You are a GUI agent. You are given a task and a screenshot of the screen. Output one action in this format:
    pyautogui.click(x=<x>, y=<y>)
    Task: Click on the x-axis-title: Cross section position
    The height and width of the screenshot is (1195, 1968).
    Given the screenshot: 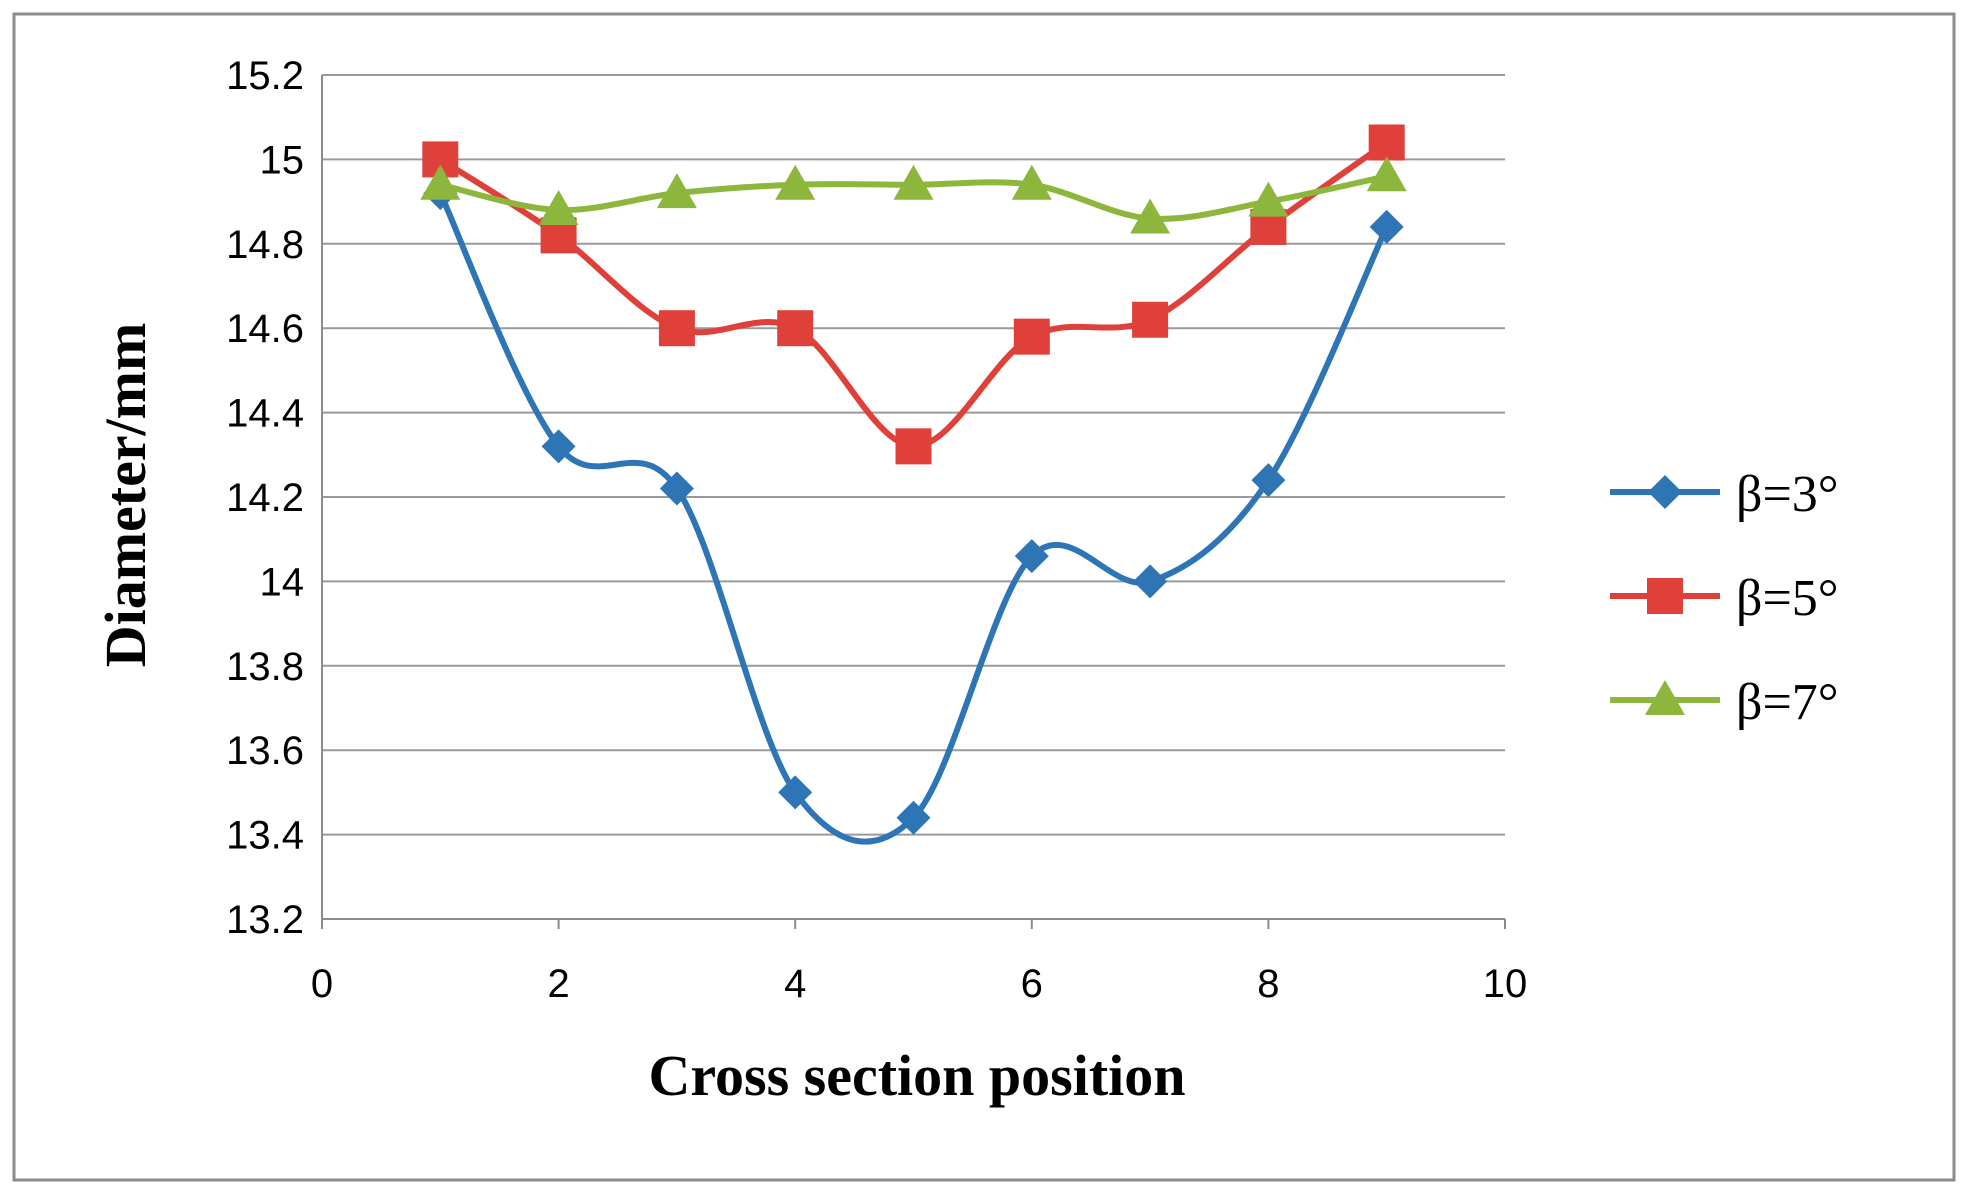 What is the action you would take?
    pyautogui.click(x=916, y=1075)
    